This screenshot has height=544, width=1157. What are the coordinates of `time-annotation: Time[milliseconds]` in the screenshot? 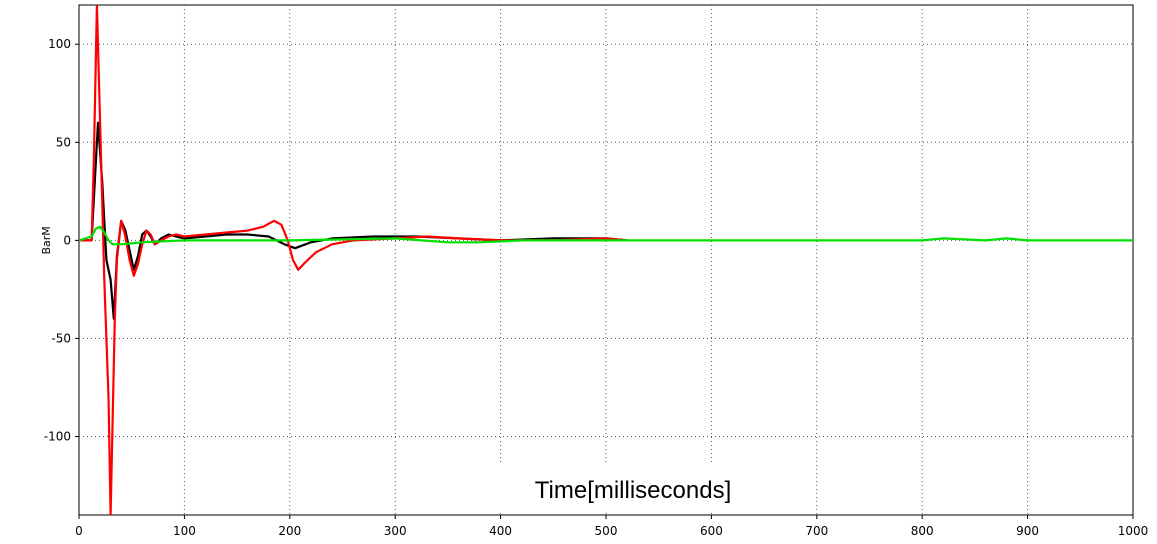 It's located at (633, 490).